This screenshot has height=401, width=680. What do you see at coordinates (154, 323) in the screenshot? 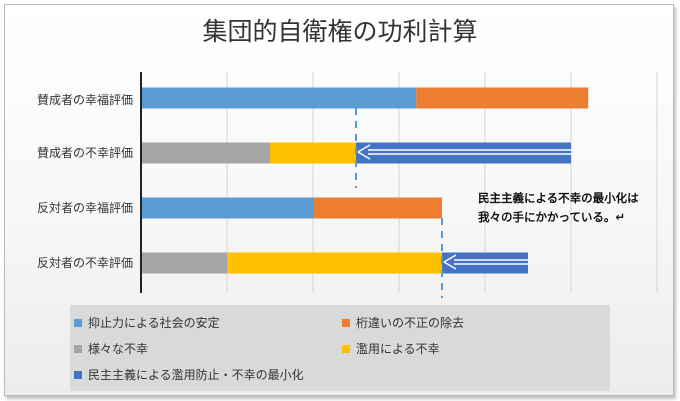
I see `legend-label: 抑止力による社会の安定` at bounding box center [154, 323].